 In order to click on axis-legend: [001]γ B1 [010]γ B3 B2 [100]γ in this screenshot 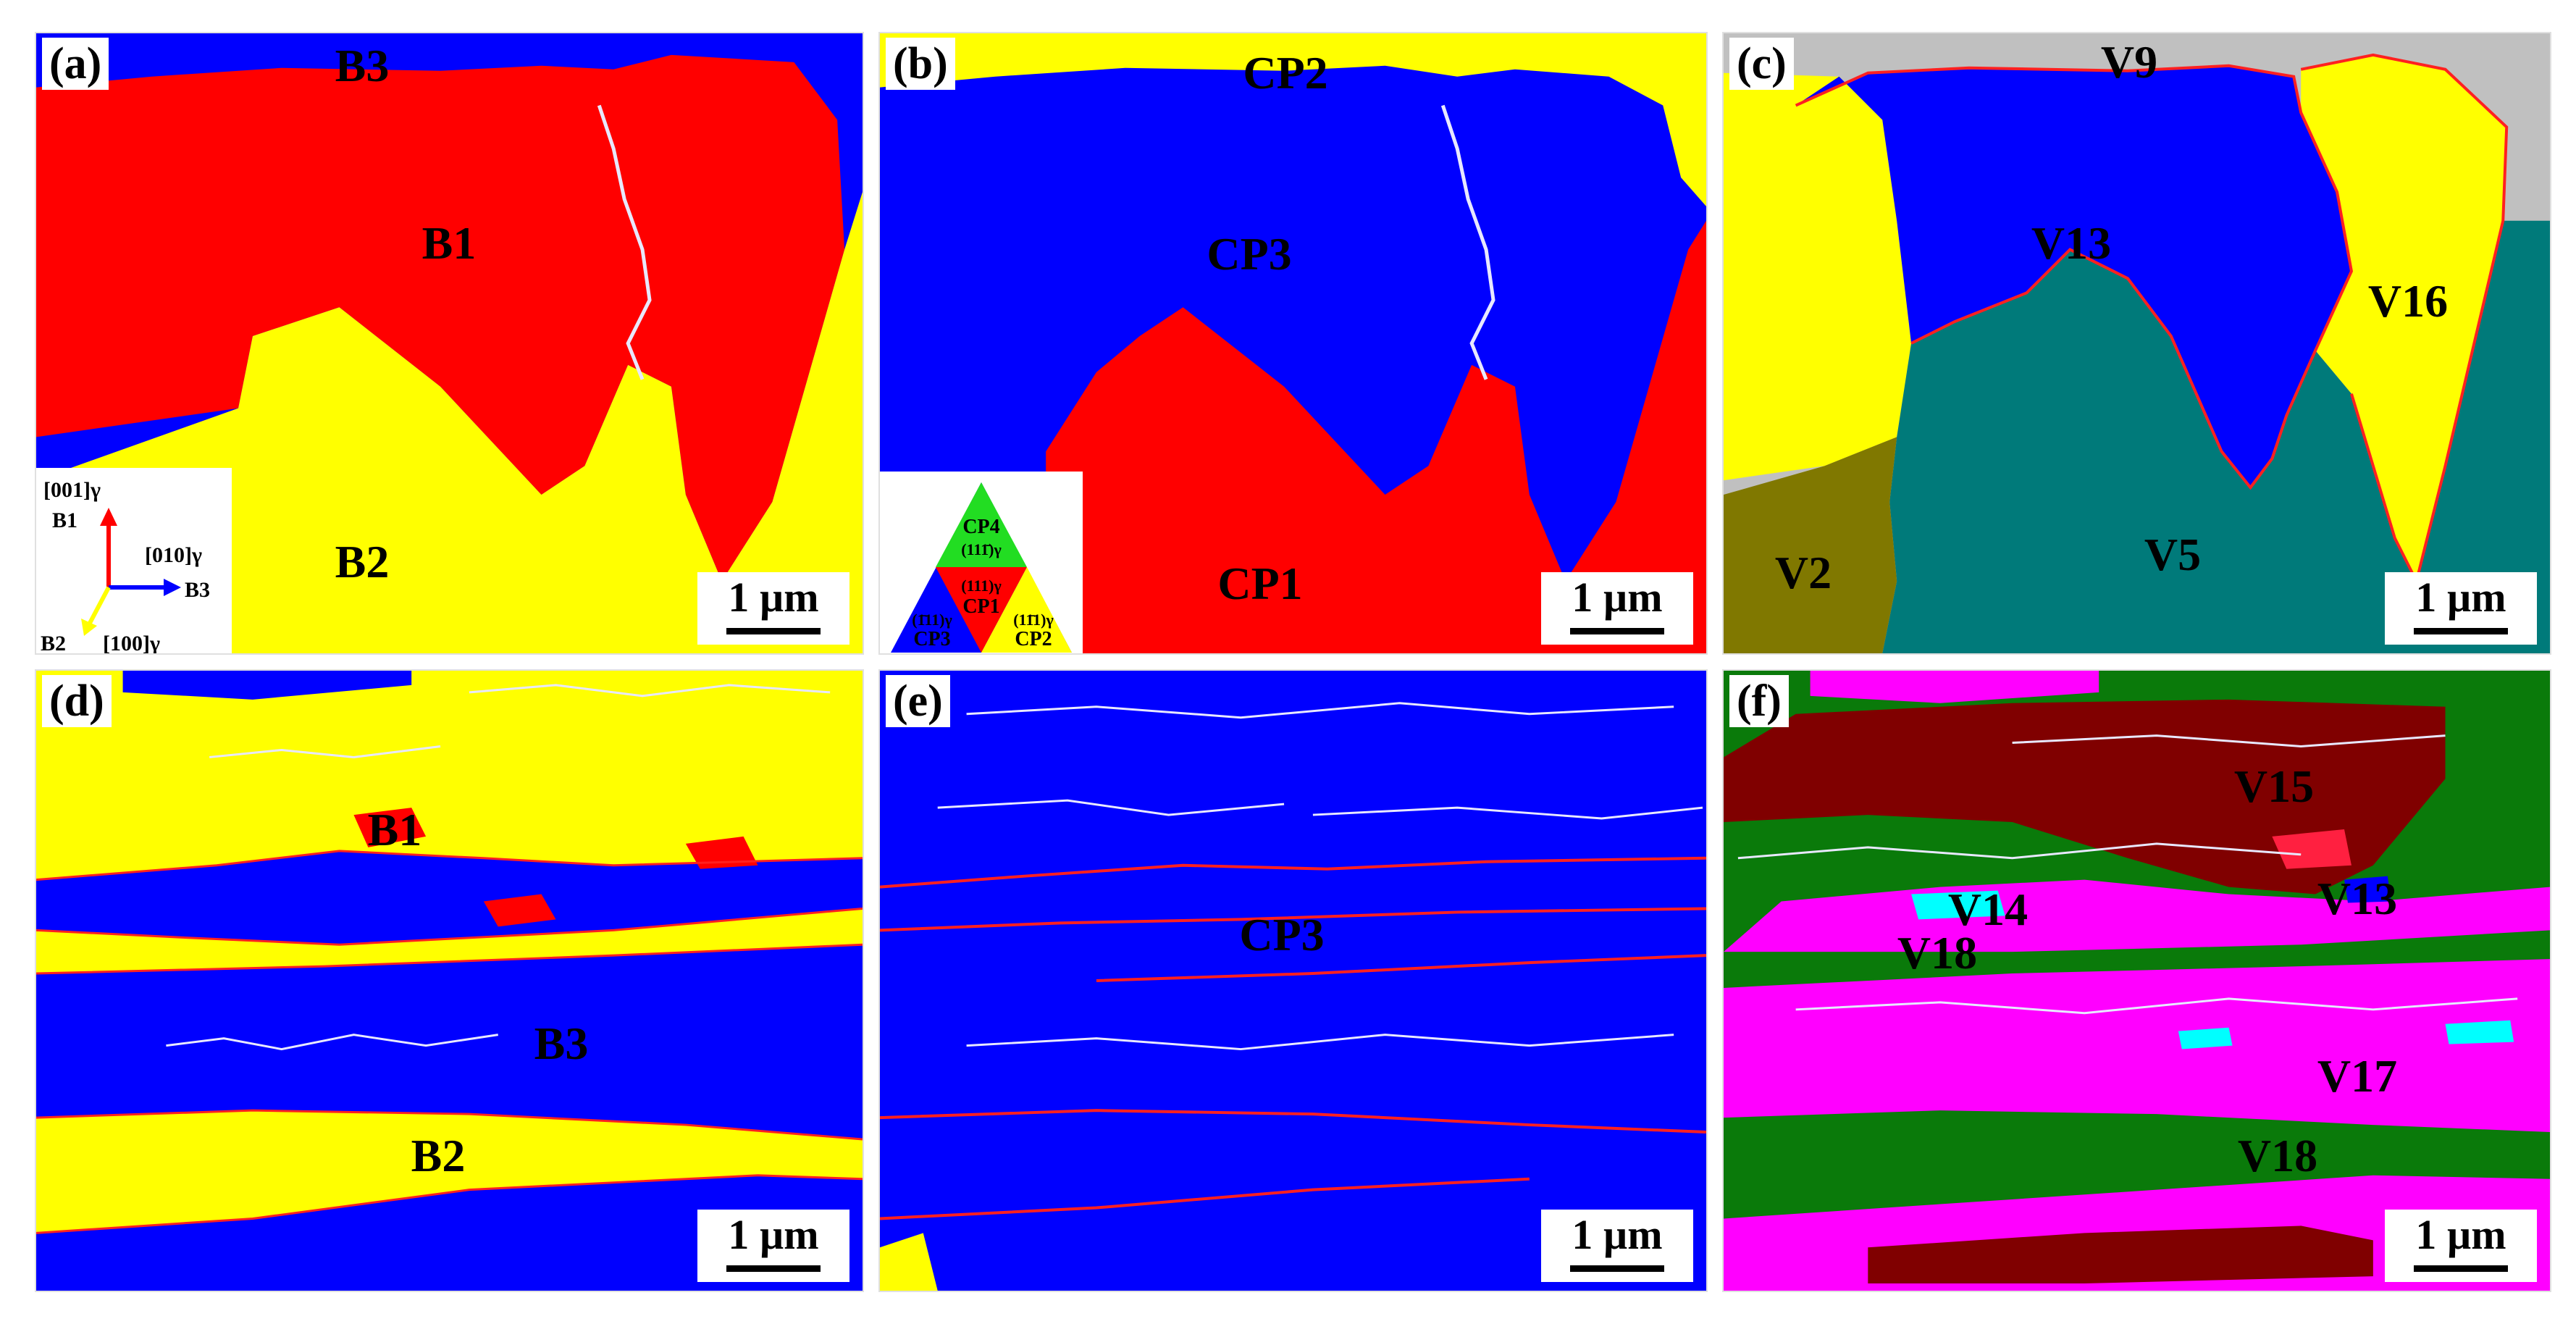, I will do `click(134, 561)`.